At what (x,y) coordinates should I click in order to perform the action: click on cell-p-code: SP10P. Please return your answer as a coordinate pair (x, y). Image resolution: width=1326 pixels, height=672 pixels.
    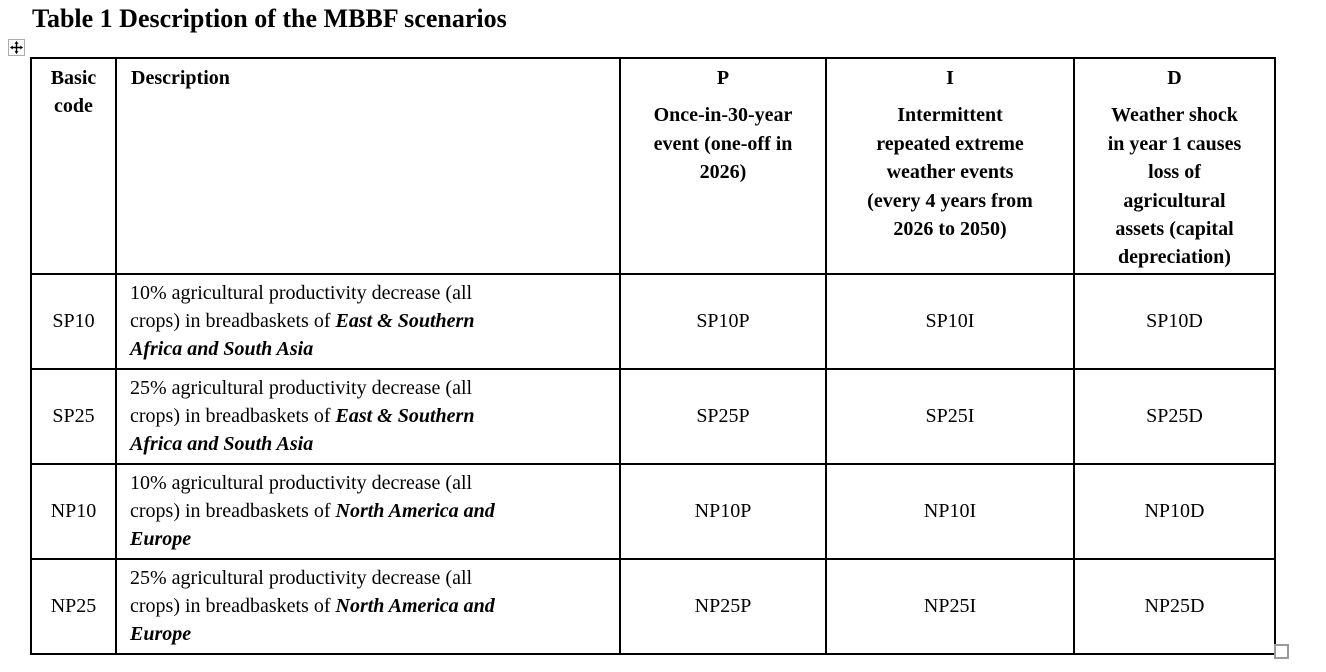
    Looking at the image, I should click on (723, 321).